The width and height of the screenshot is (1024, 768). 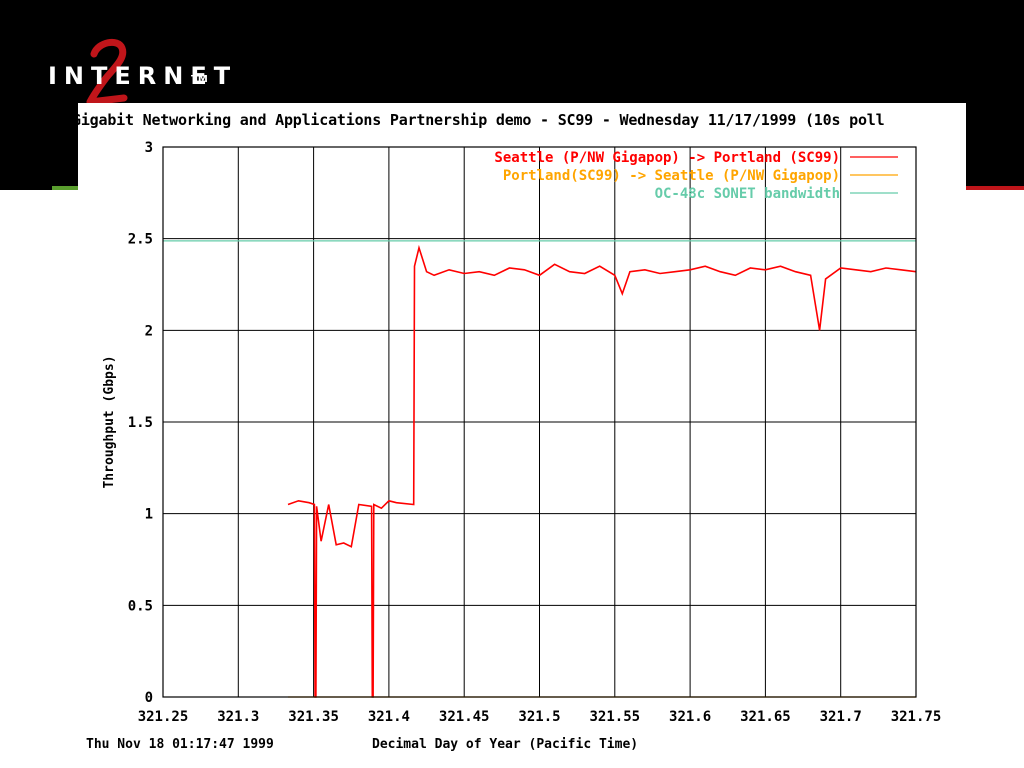 I want to click on y-tick-label: 0.5, so click(x=140, y=606).